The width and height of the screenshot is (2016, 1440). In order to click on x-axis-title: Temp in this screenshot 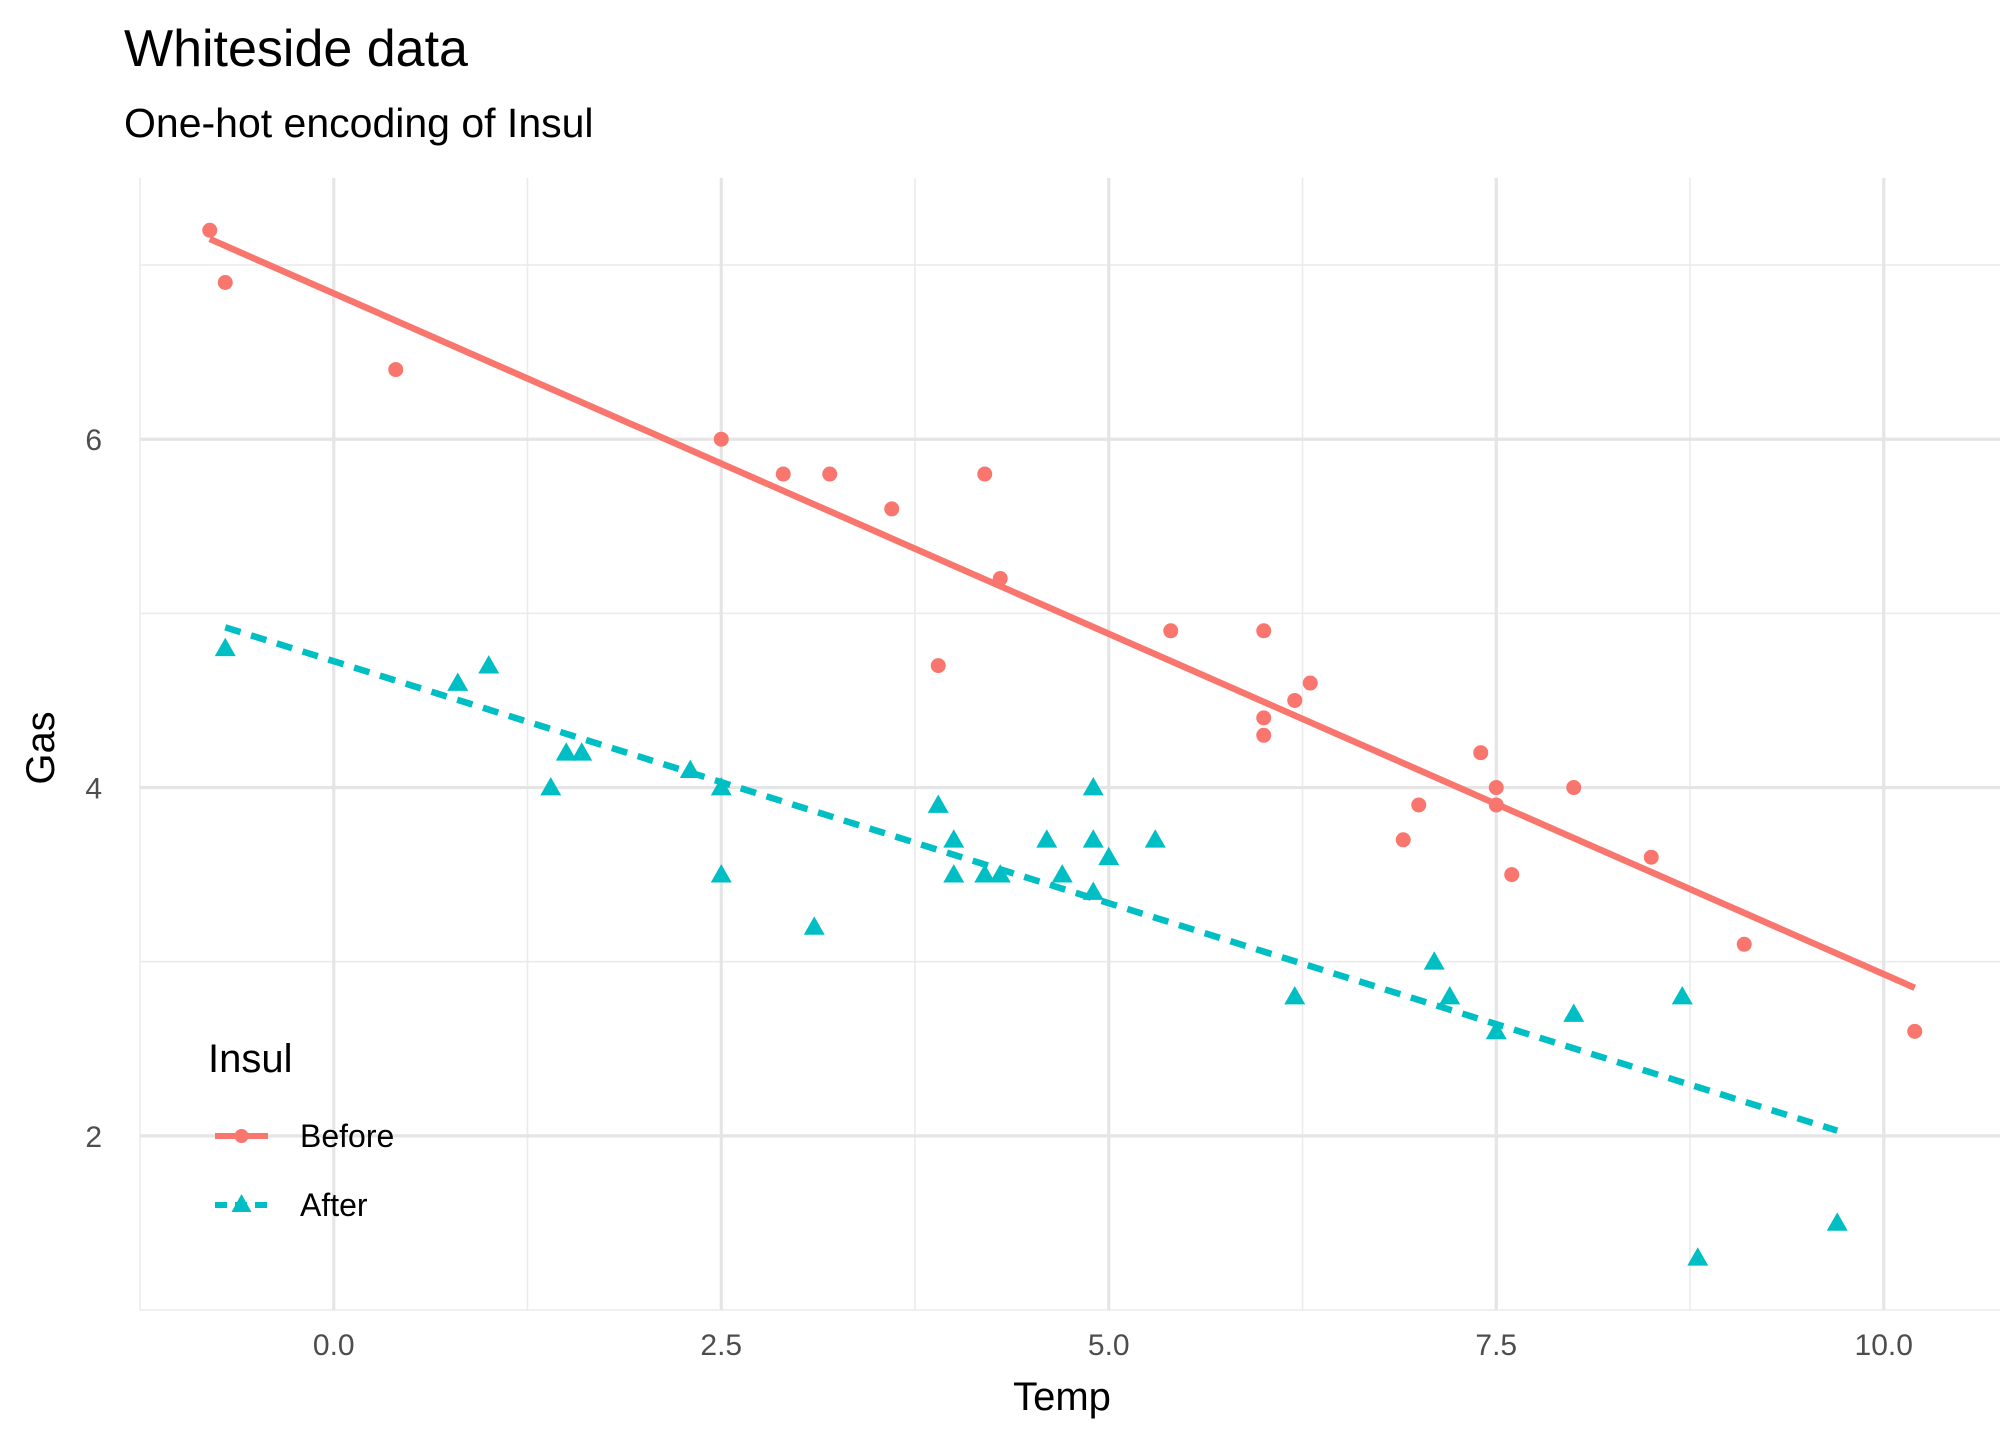, I will do `click(1062, 1397)`.